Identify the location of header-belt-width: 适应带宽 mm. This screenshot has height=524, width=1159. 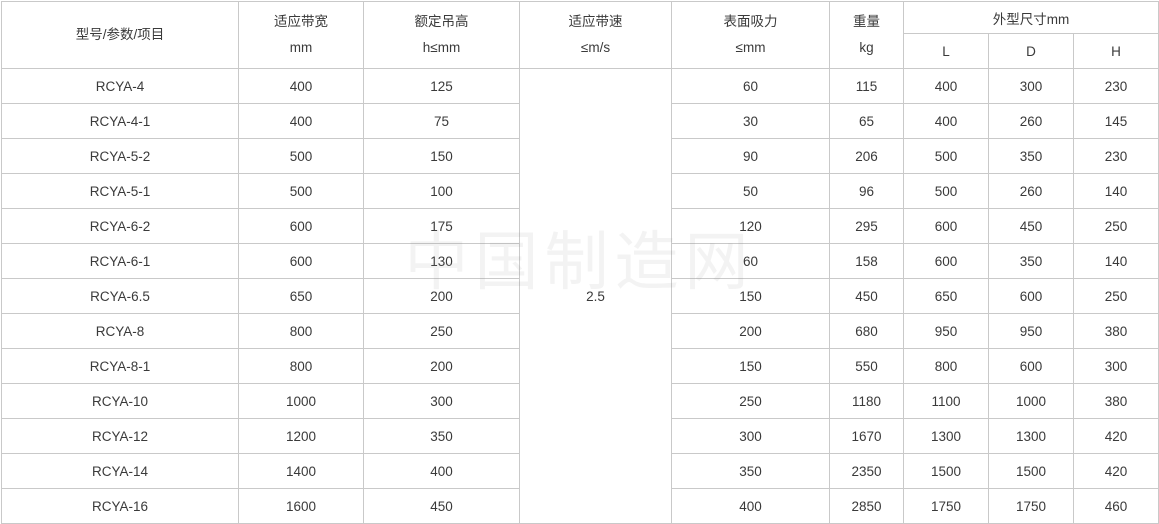
(301, 35).